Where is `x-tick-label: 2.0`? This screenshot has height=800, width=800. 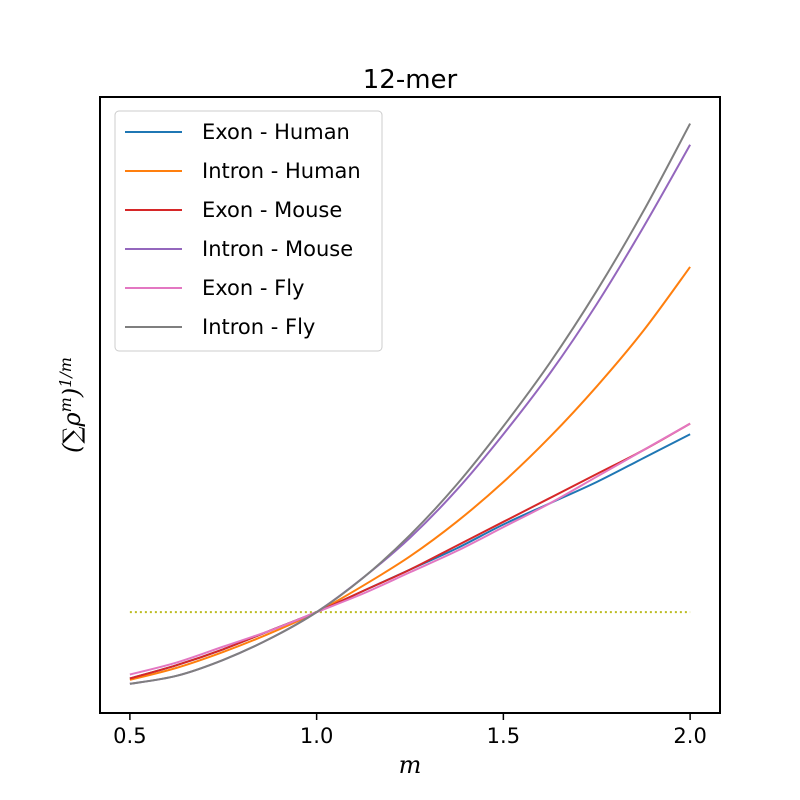
x-tick-label: 2.0 is located at coordinates (689, 736).